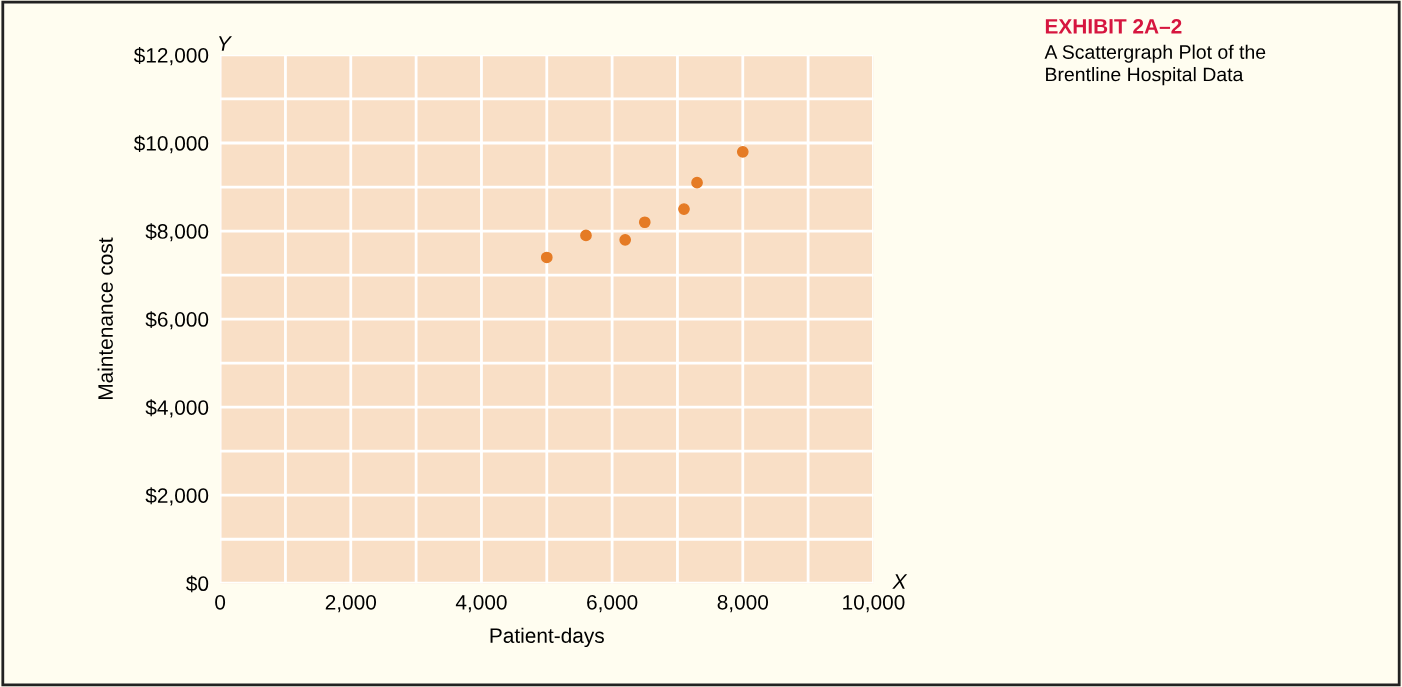 The width and height of the screenshot is (1402, 687). Describe the element at coordinates (177, 232) in the screenshot. I see `y-tick-label: $8,000` at that location.